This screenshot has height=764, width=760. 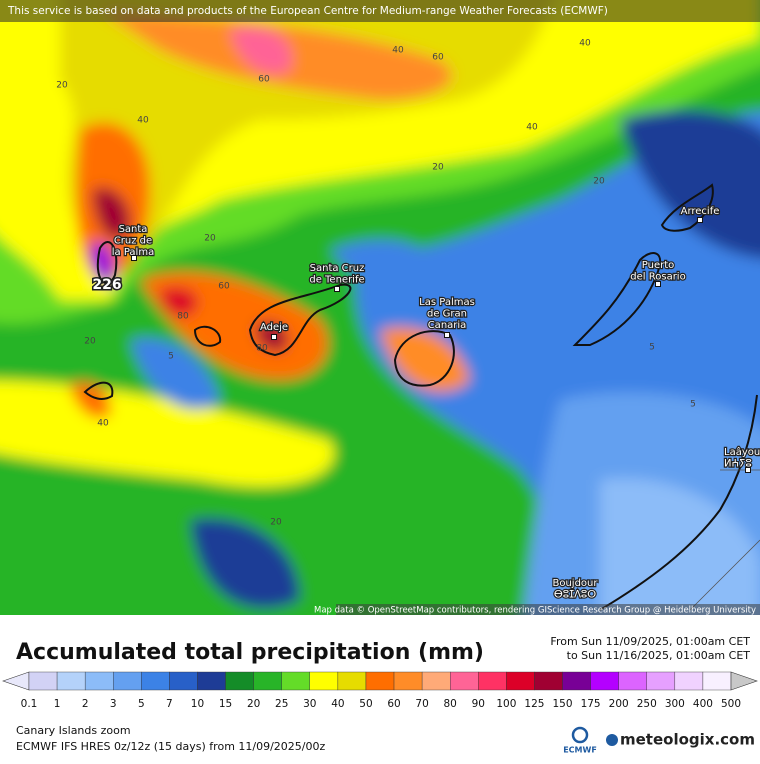 What do you see at coordinates (731, 704) in the screenshot?
I see `colorbar-tick-label: 500` at bounding box center [731, 704].